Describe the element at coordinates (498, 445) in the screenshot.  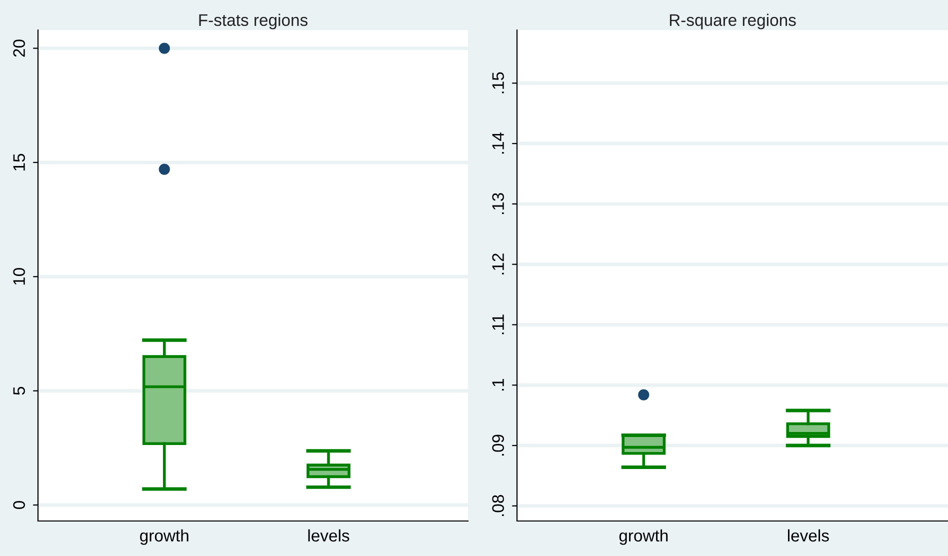
I see `y-tick-label: .09` at that location.